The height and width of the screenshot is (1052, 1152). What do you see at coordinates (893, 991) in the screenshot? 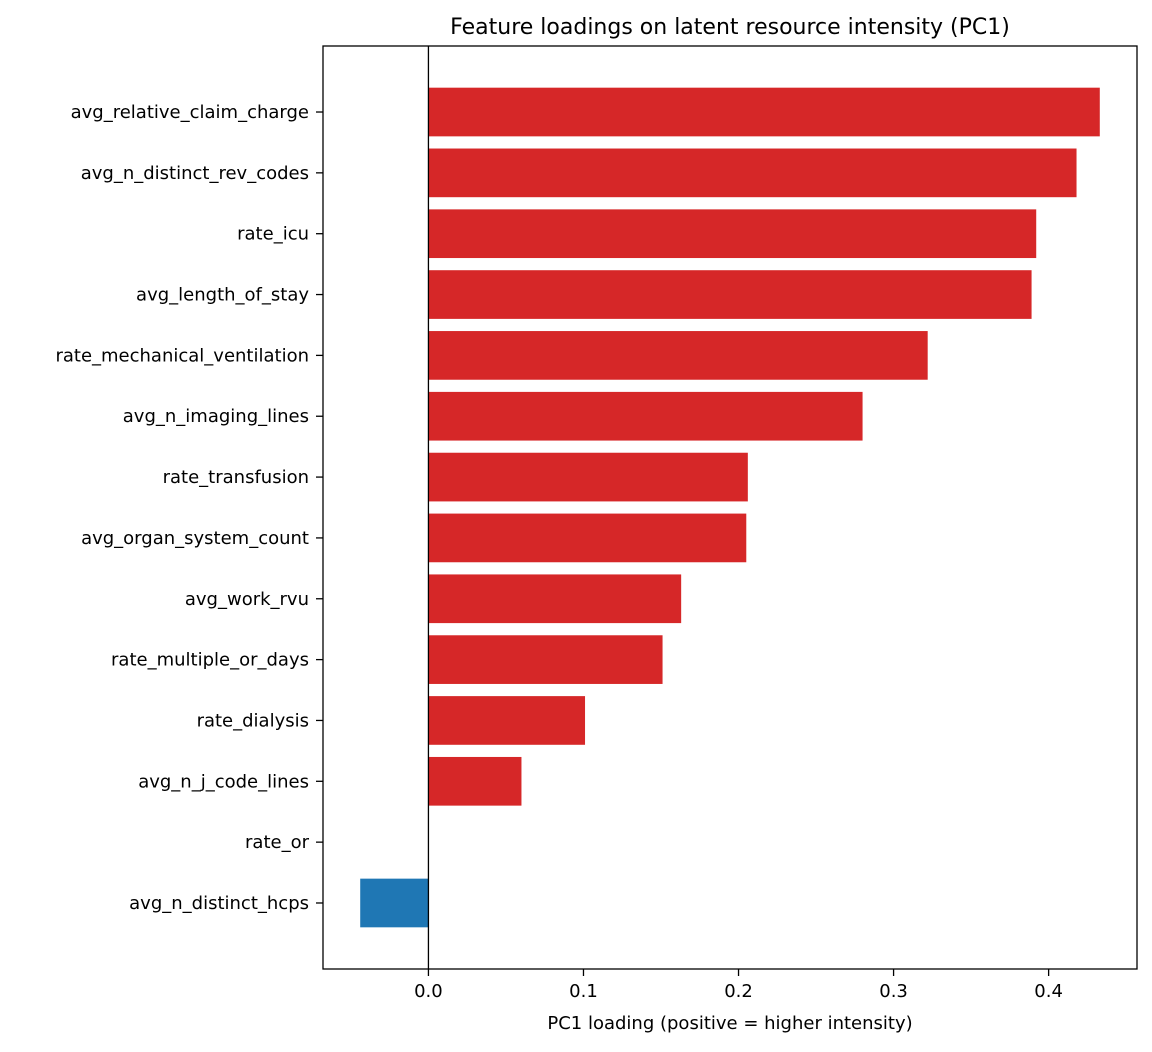
I see `x-tick-label: 0.3` at bounding box center [893, 991].